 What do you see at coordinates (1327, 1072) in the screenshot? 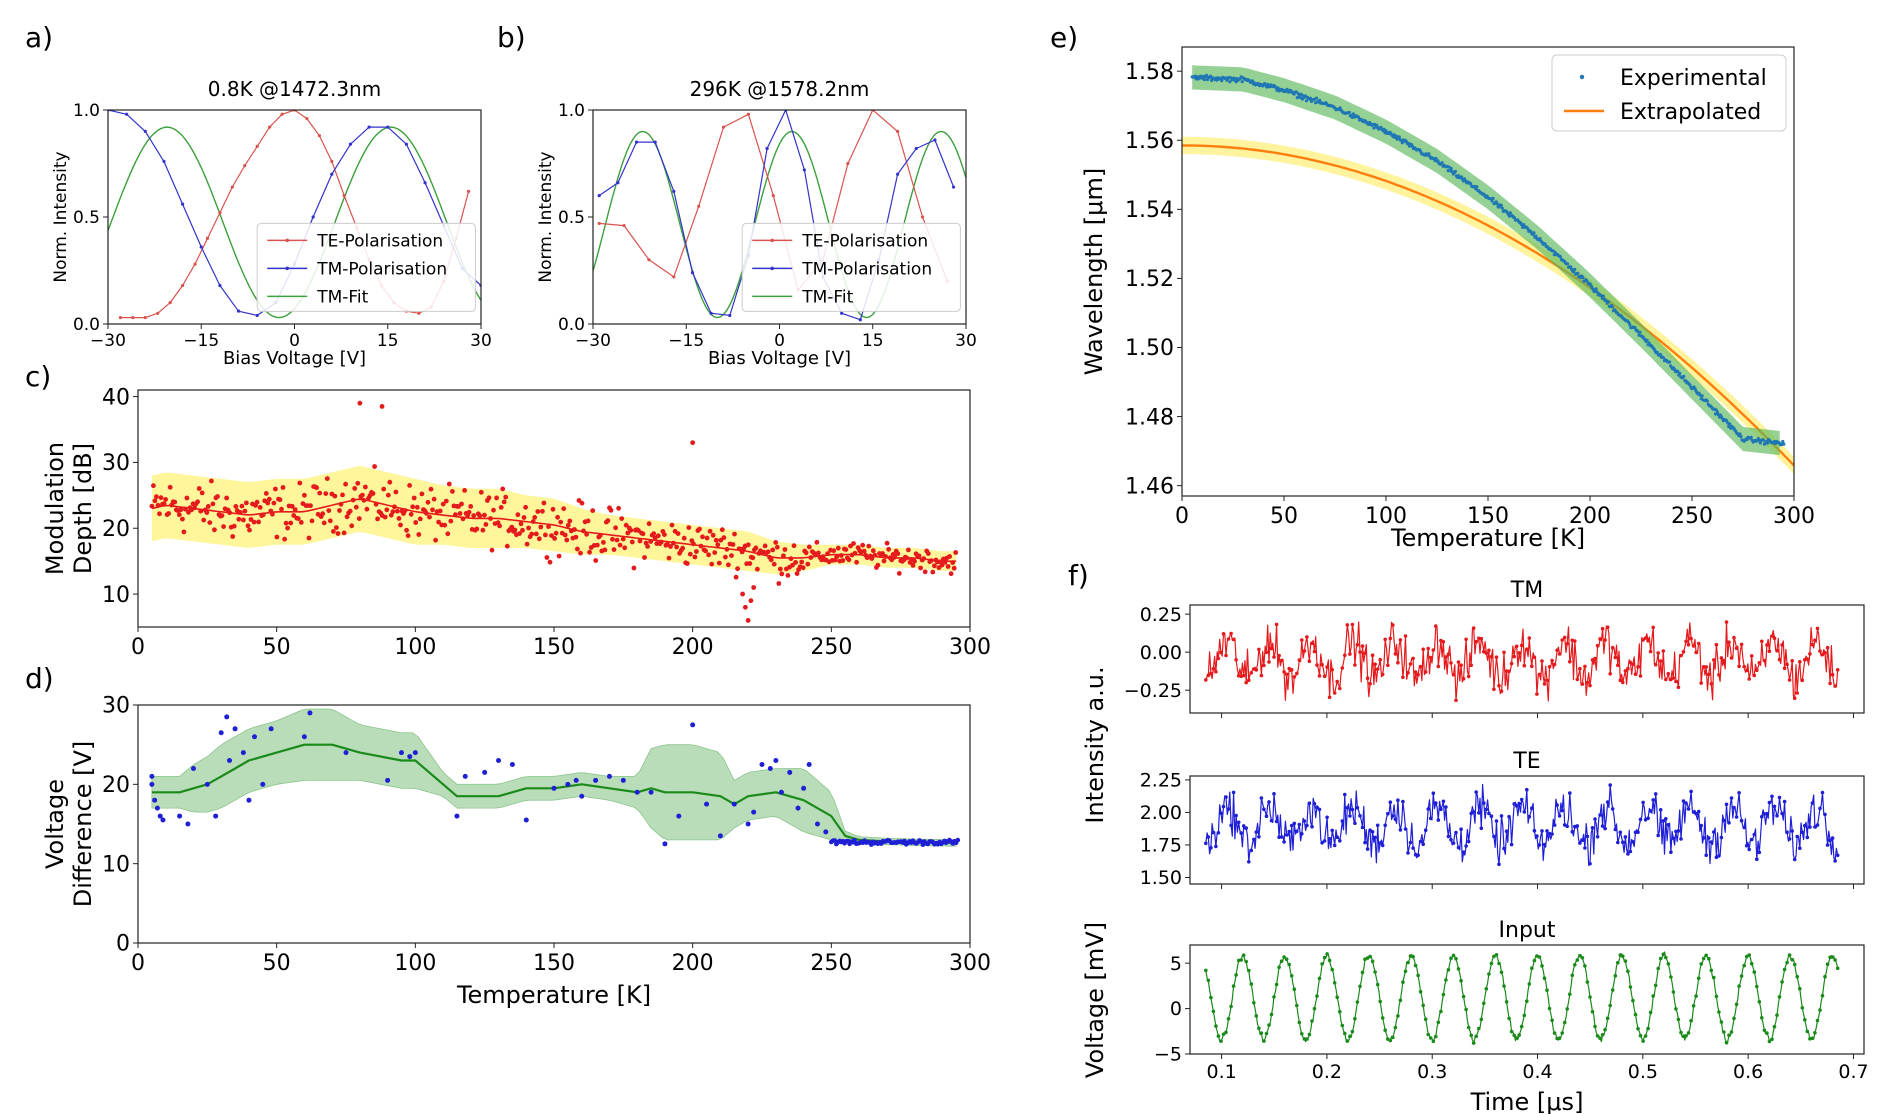
I see `f-input-x-tick-label: 0.2` at bounding box center [1327, 1072].